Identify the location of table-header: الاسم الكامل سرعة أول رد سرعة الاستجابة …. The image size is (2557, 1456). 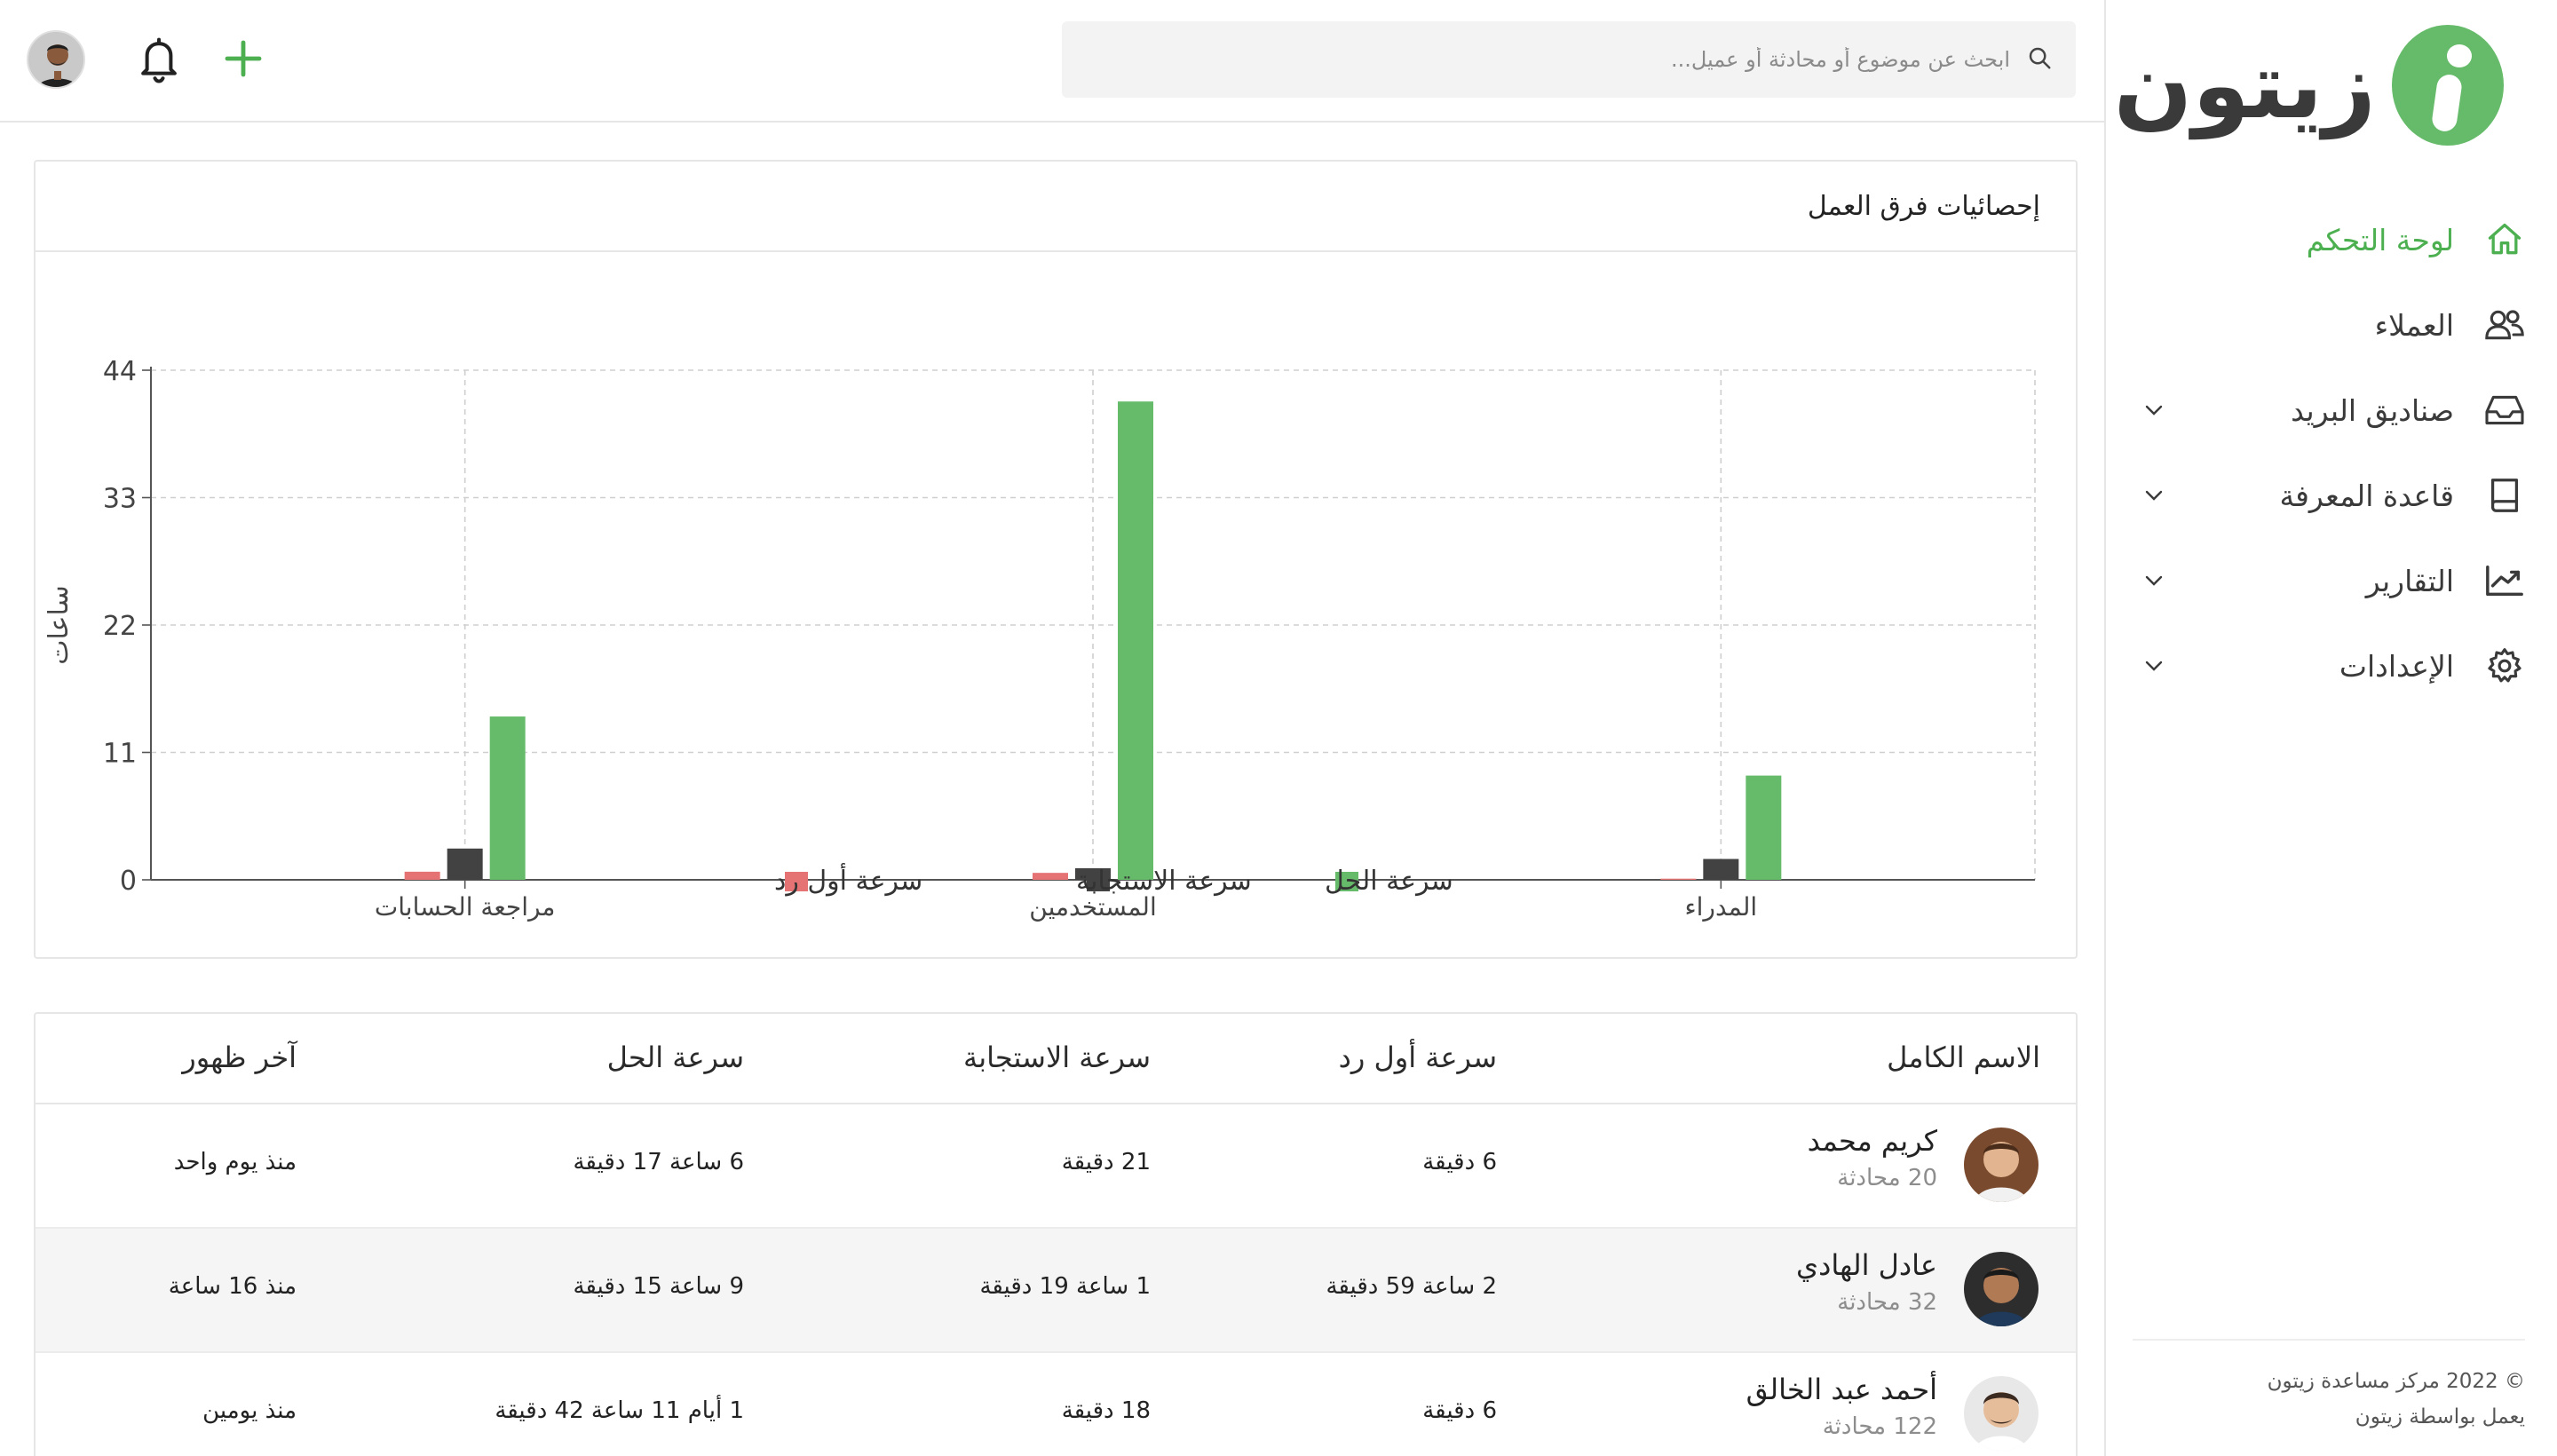
(1056, 1059).